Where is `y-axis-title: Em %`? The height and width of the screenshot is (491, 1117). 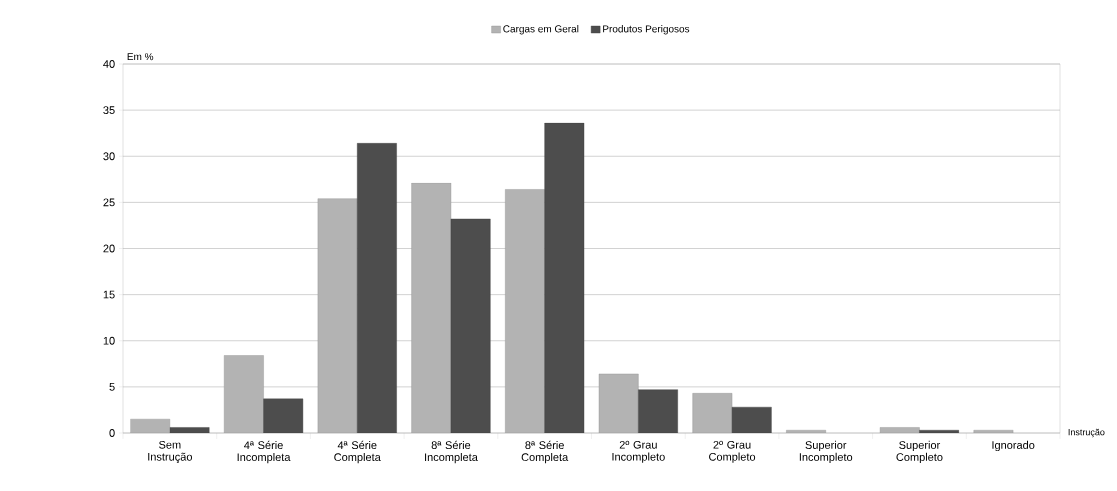
y-axis-title: Em % is located at coordinates (140, 57).